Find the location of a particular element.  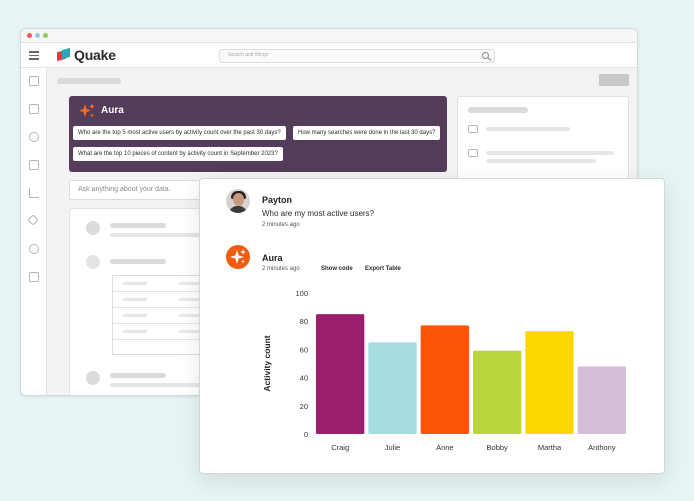

window-minimize-dot is located at coordinates (37, 35).